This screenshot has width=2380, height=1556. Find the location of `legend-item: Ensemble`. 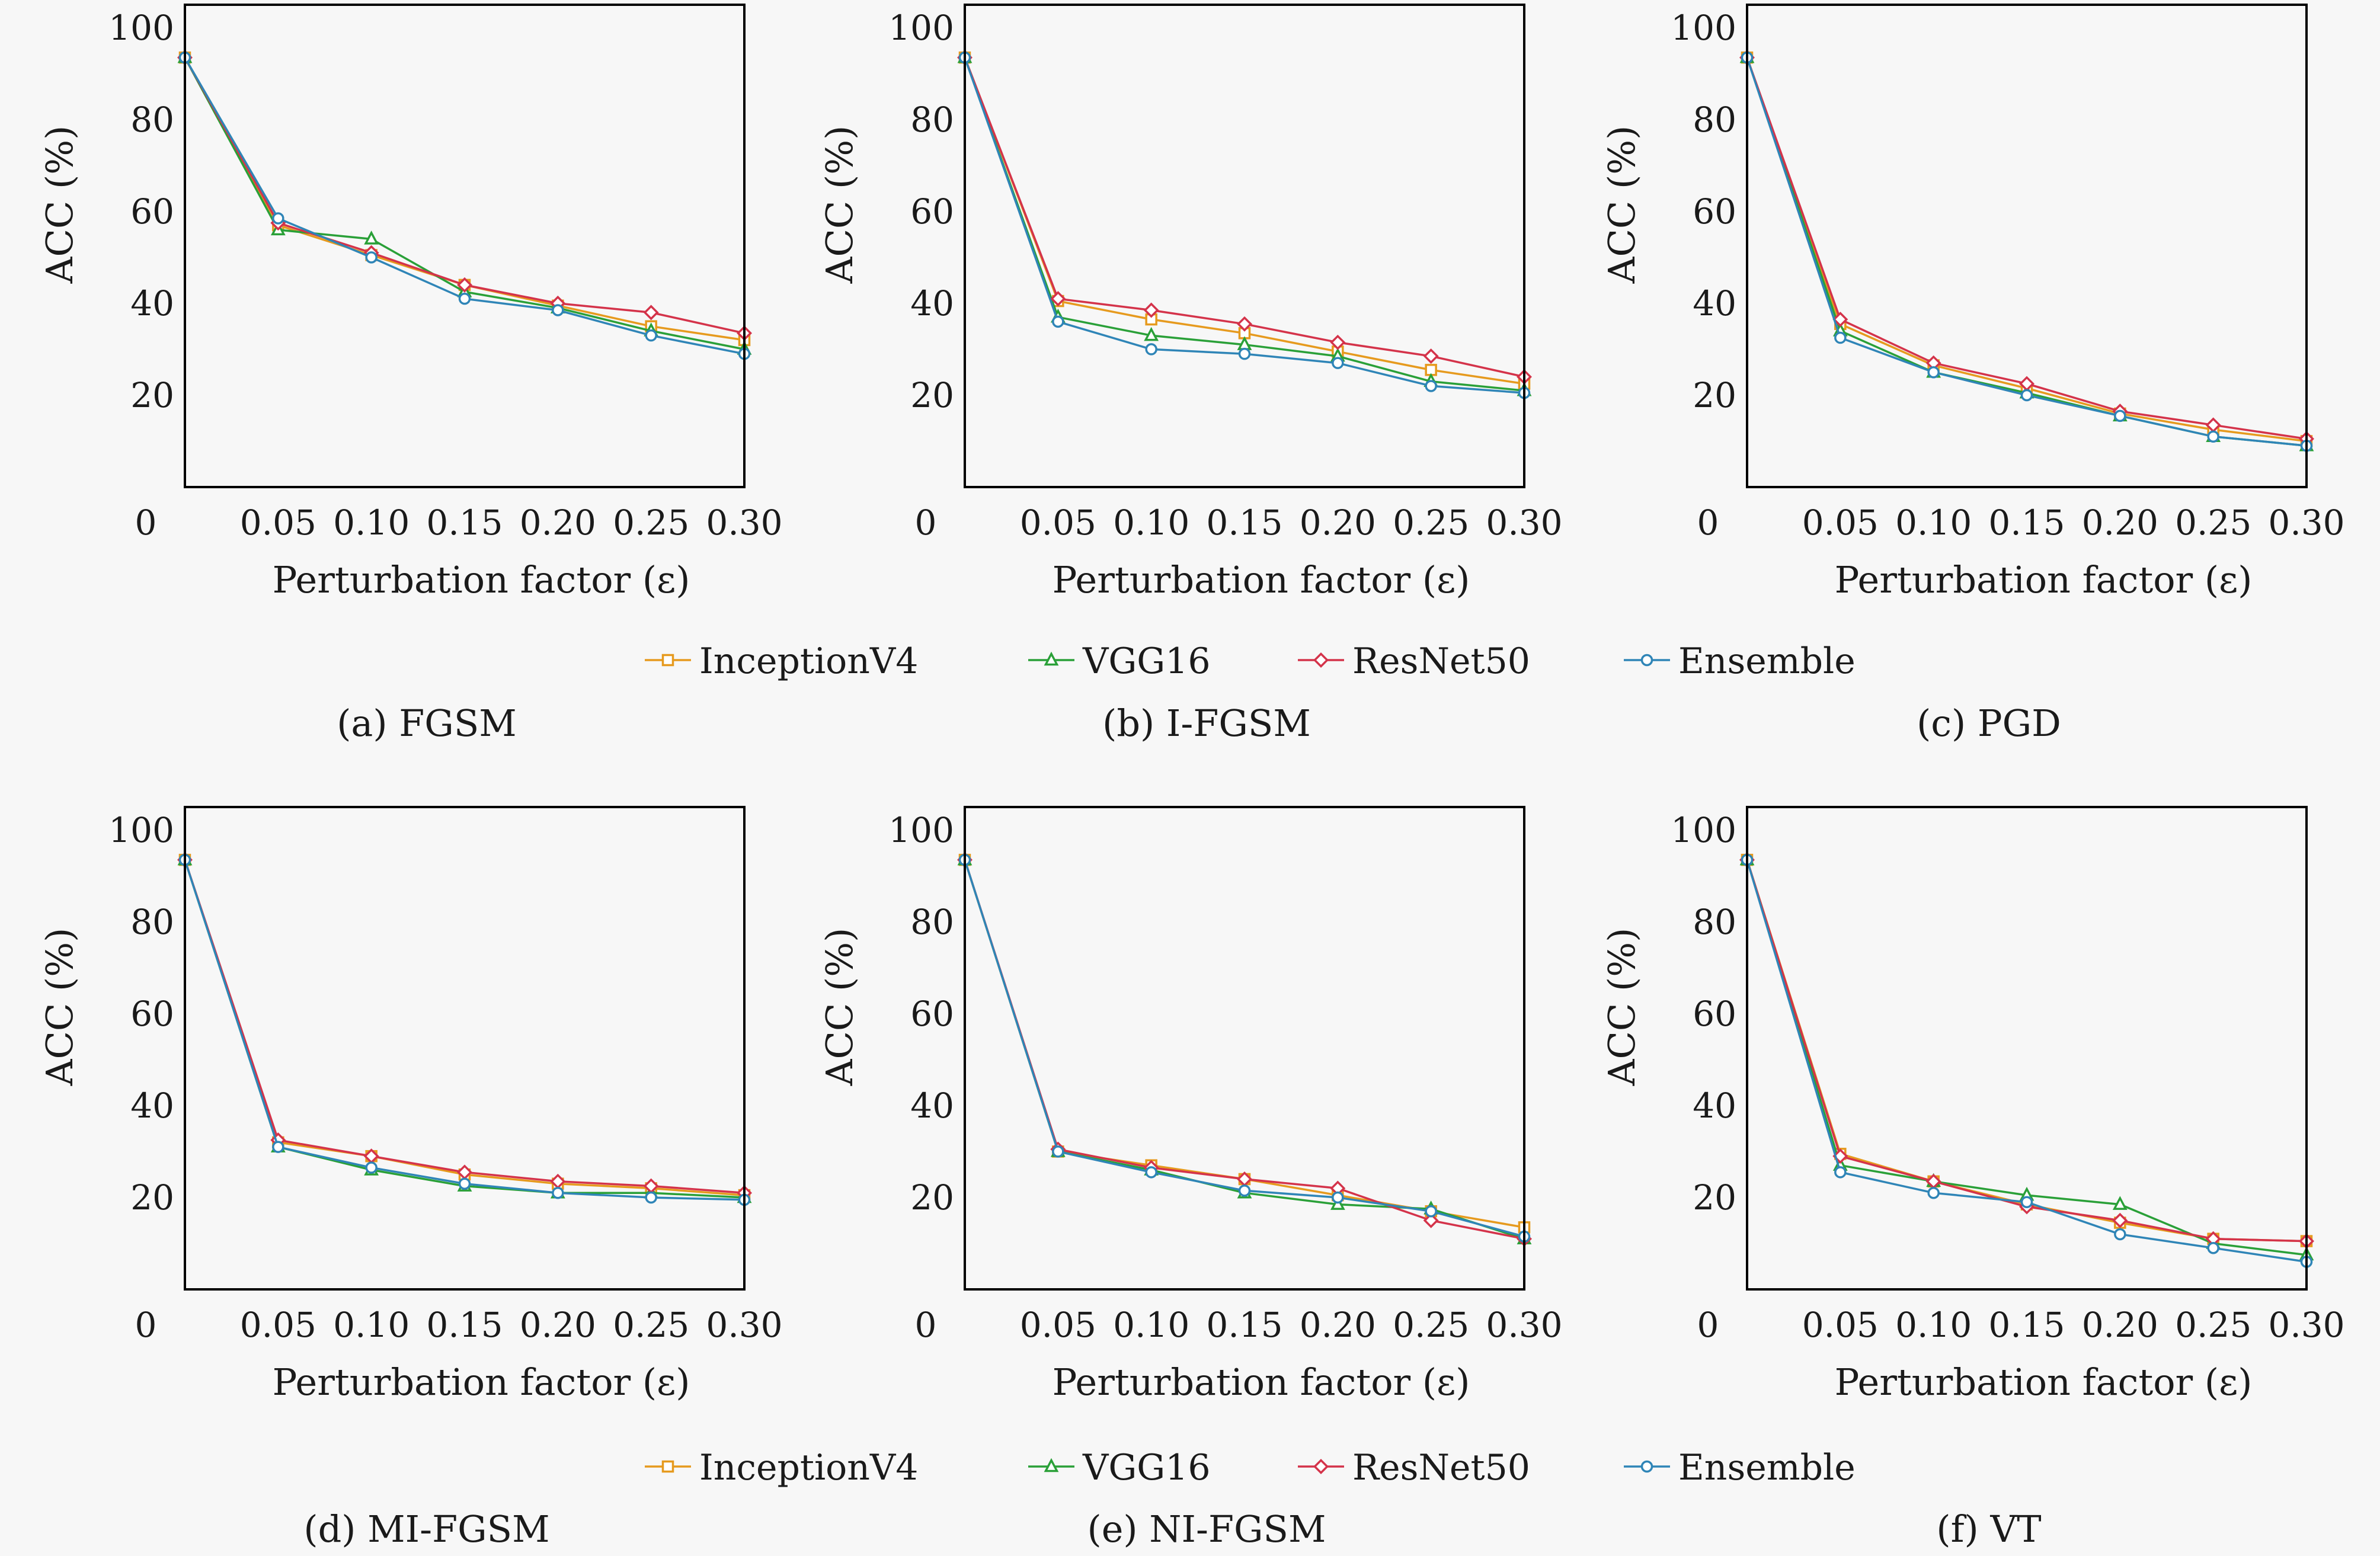

legend-item: Ensemble is located at coordinates (1740, 1467).